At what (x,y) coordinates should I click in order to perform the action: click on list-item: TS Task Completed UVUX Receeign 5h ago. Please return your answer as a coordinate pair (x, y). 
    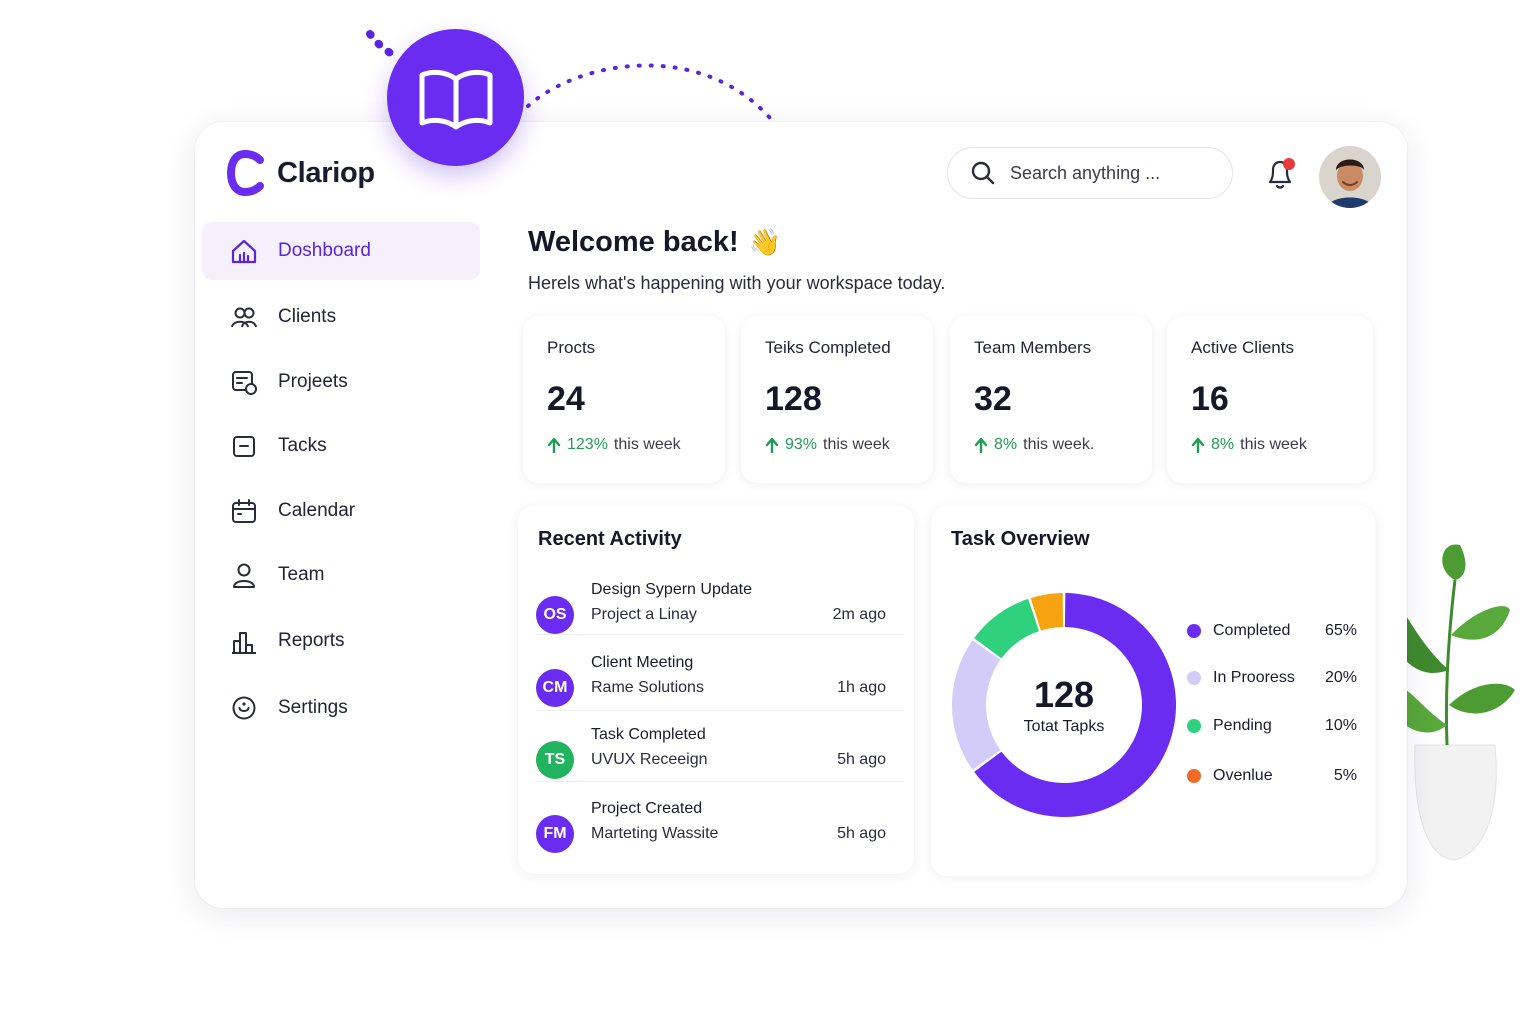
    Looking at the image, I should click on (719, 752).